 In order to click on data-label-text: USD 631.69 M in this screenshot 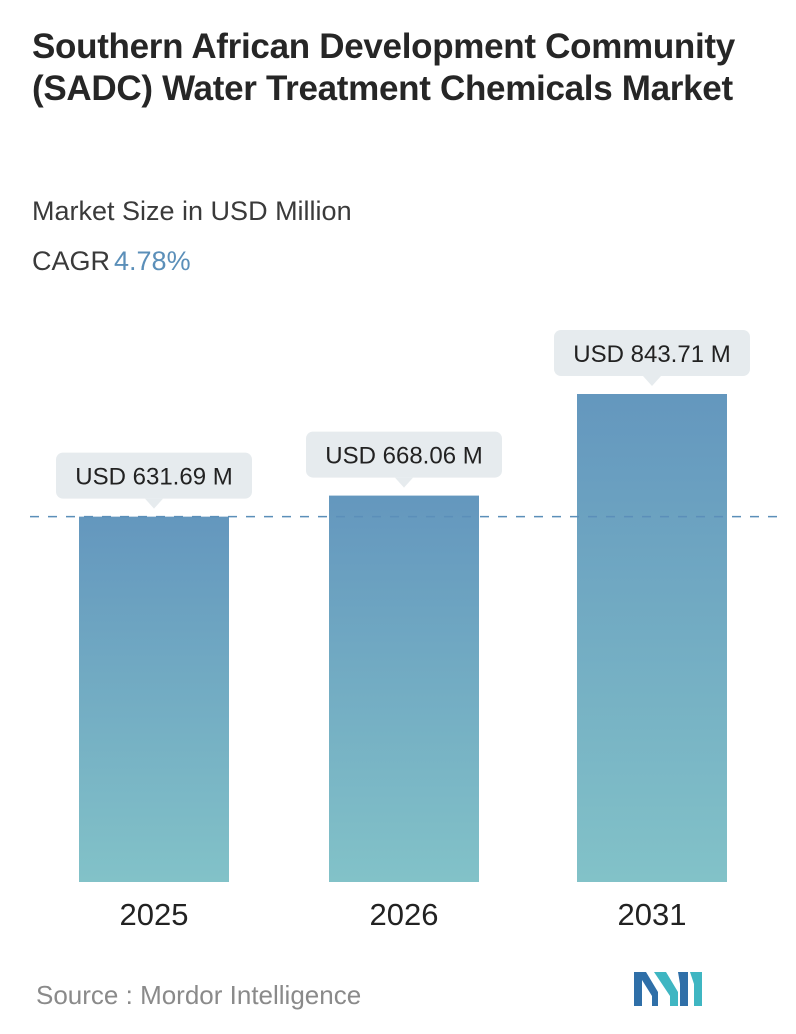, I will do `click(153, 477)`.